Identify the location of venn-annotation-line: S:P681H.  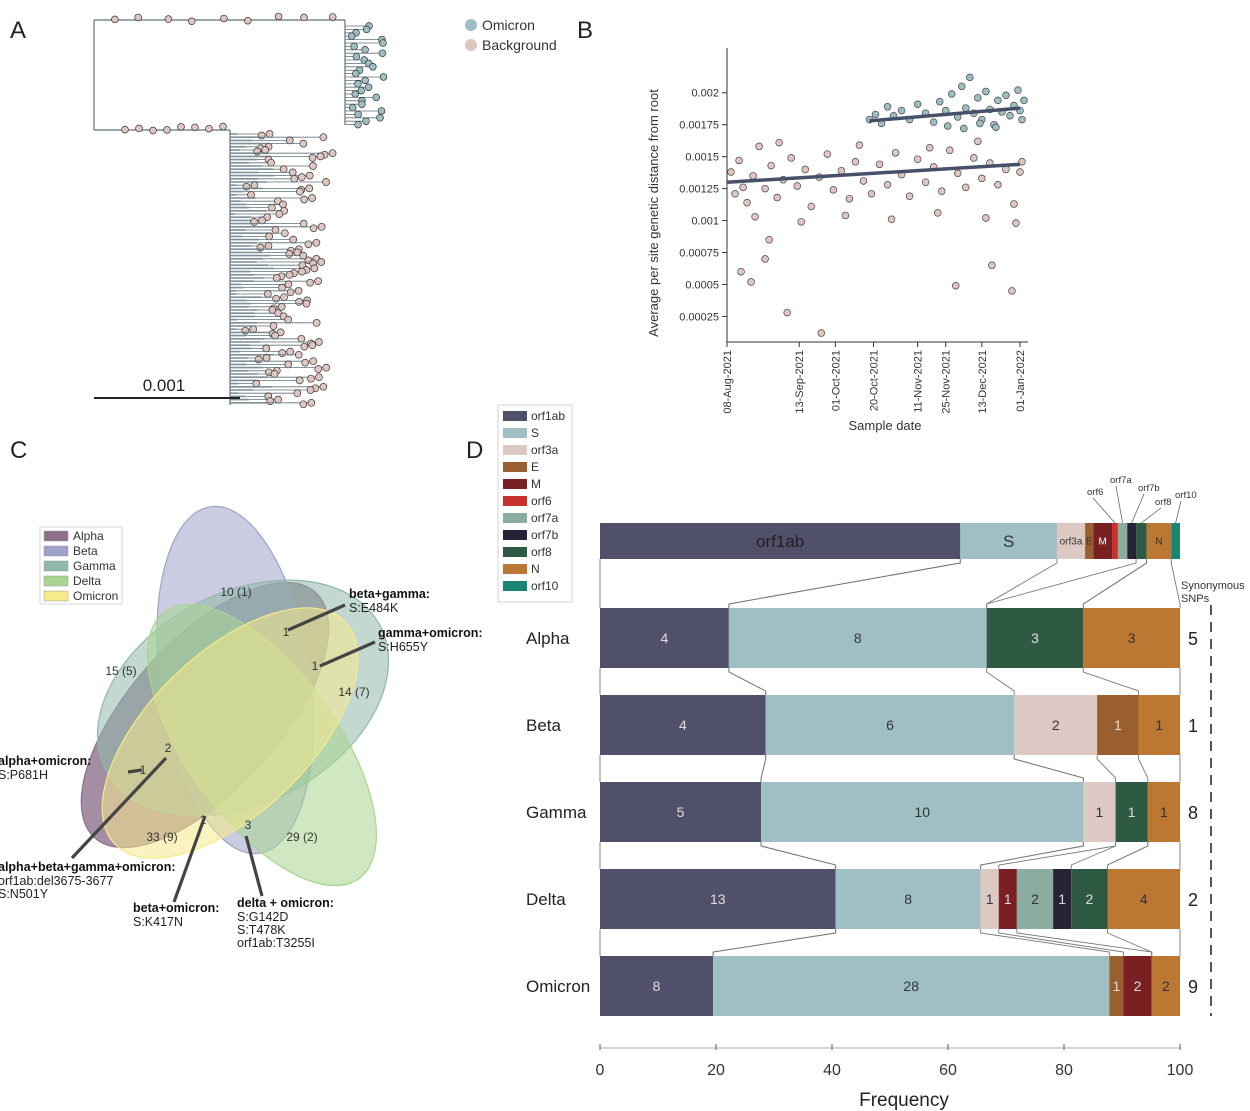
(24, 775).